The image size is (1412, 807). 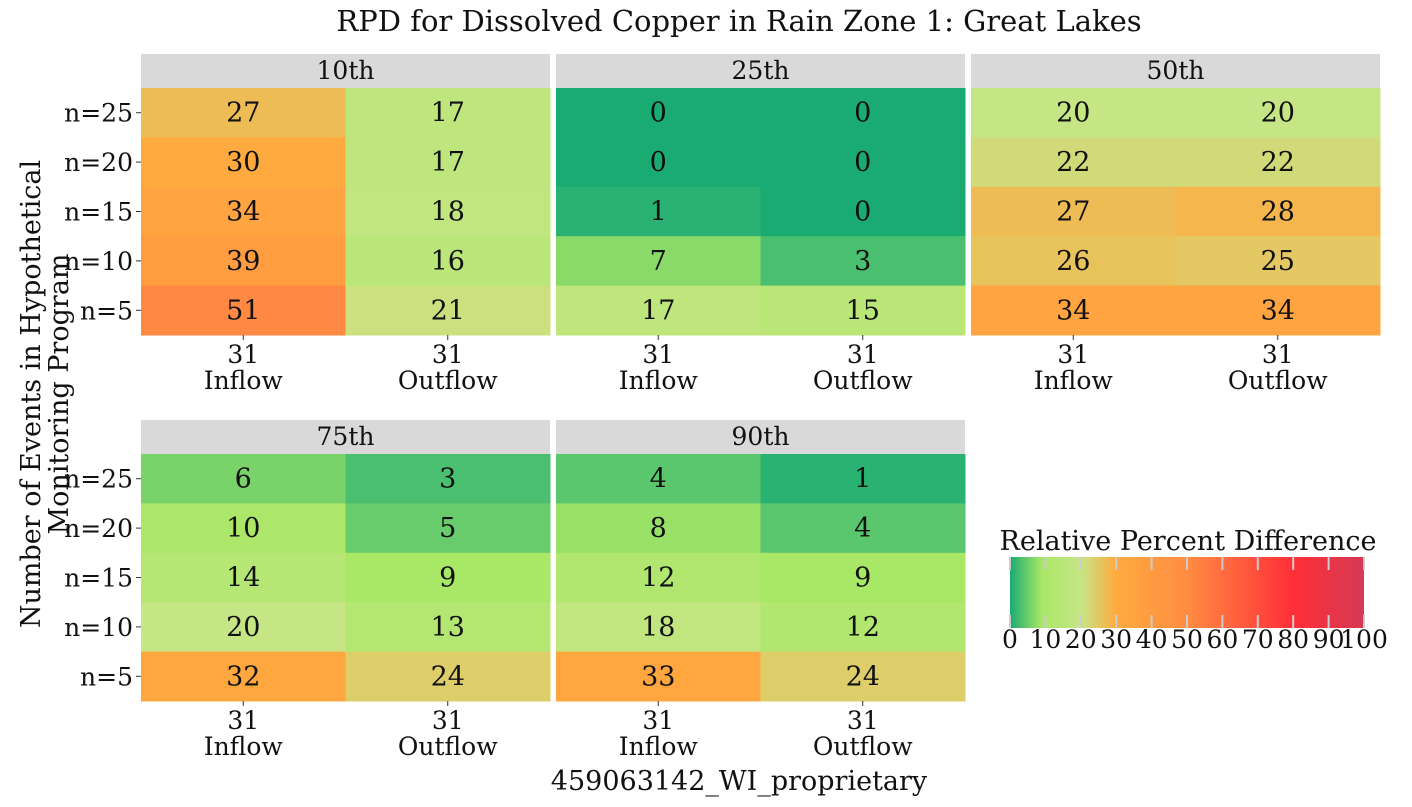 I want to click on legend-tick-label: 90, so click(x=1329, y=639).